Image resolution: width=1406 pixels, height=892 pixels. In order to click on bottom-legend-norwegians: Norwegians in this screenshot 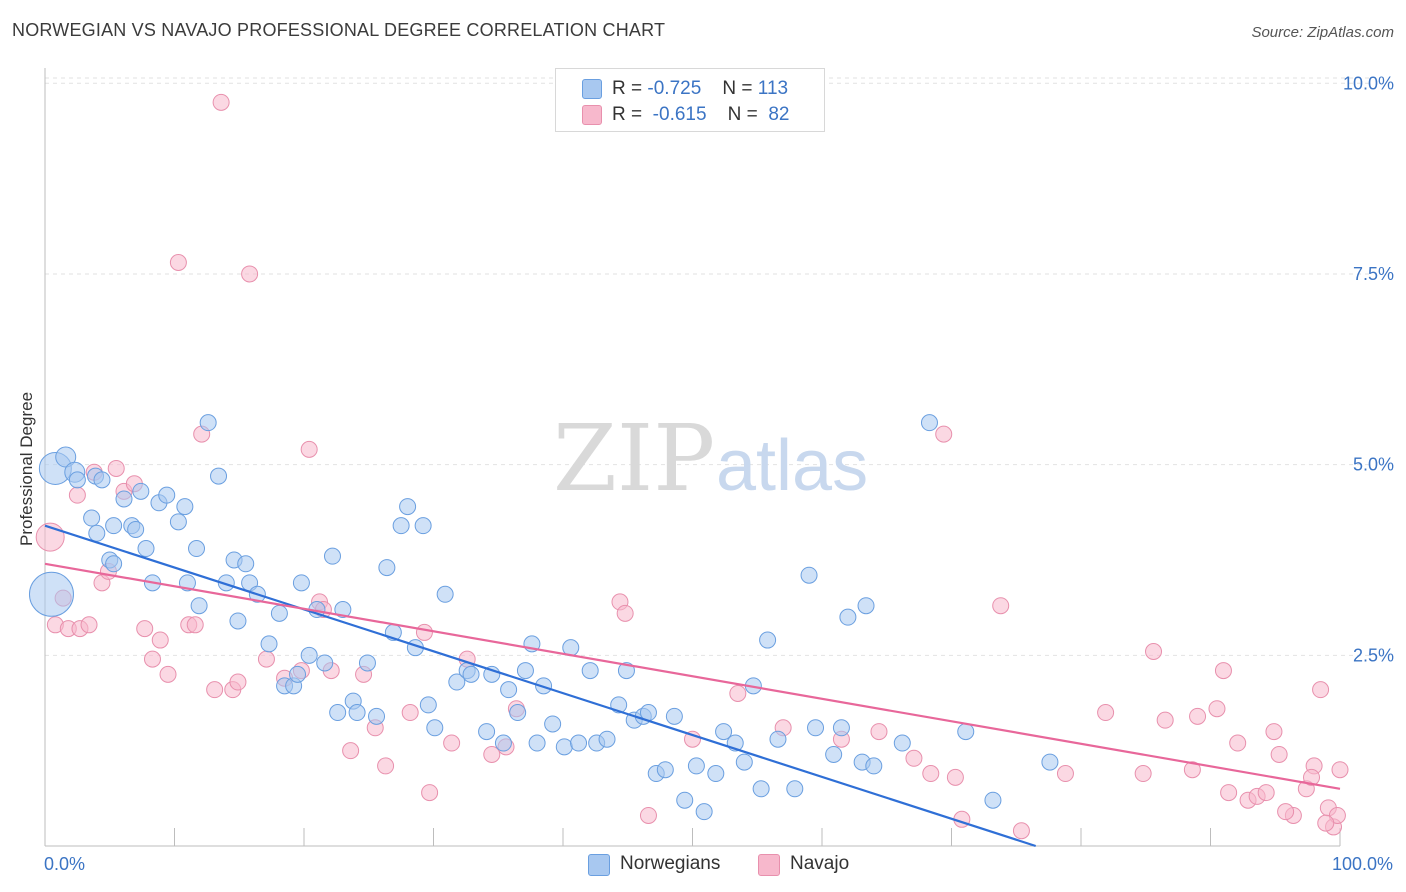, I will do `click(663, 864)`.